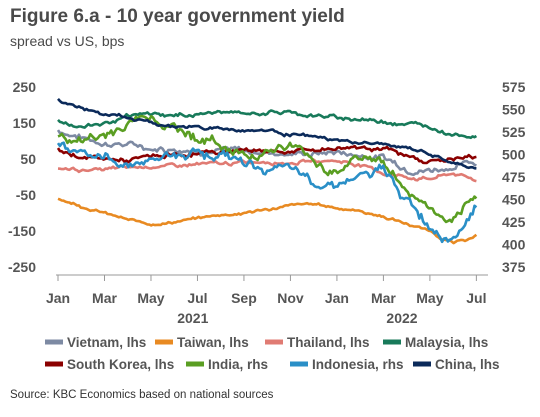  I want to click on y-left-tick-label: 50, so click(28, 159).